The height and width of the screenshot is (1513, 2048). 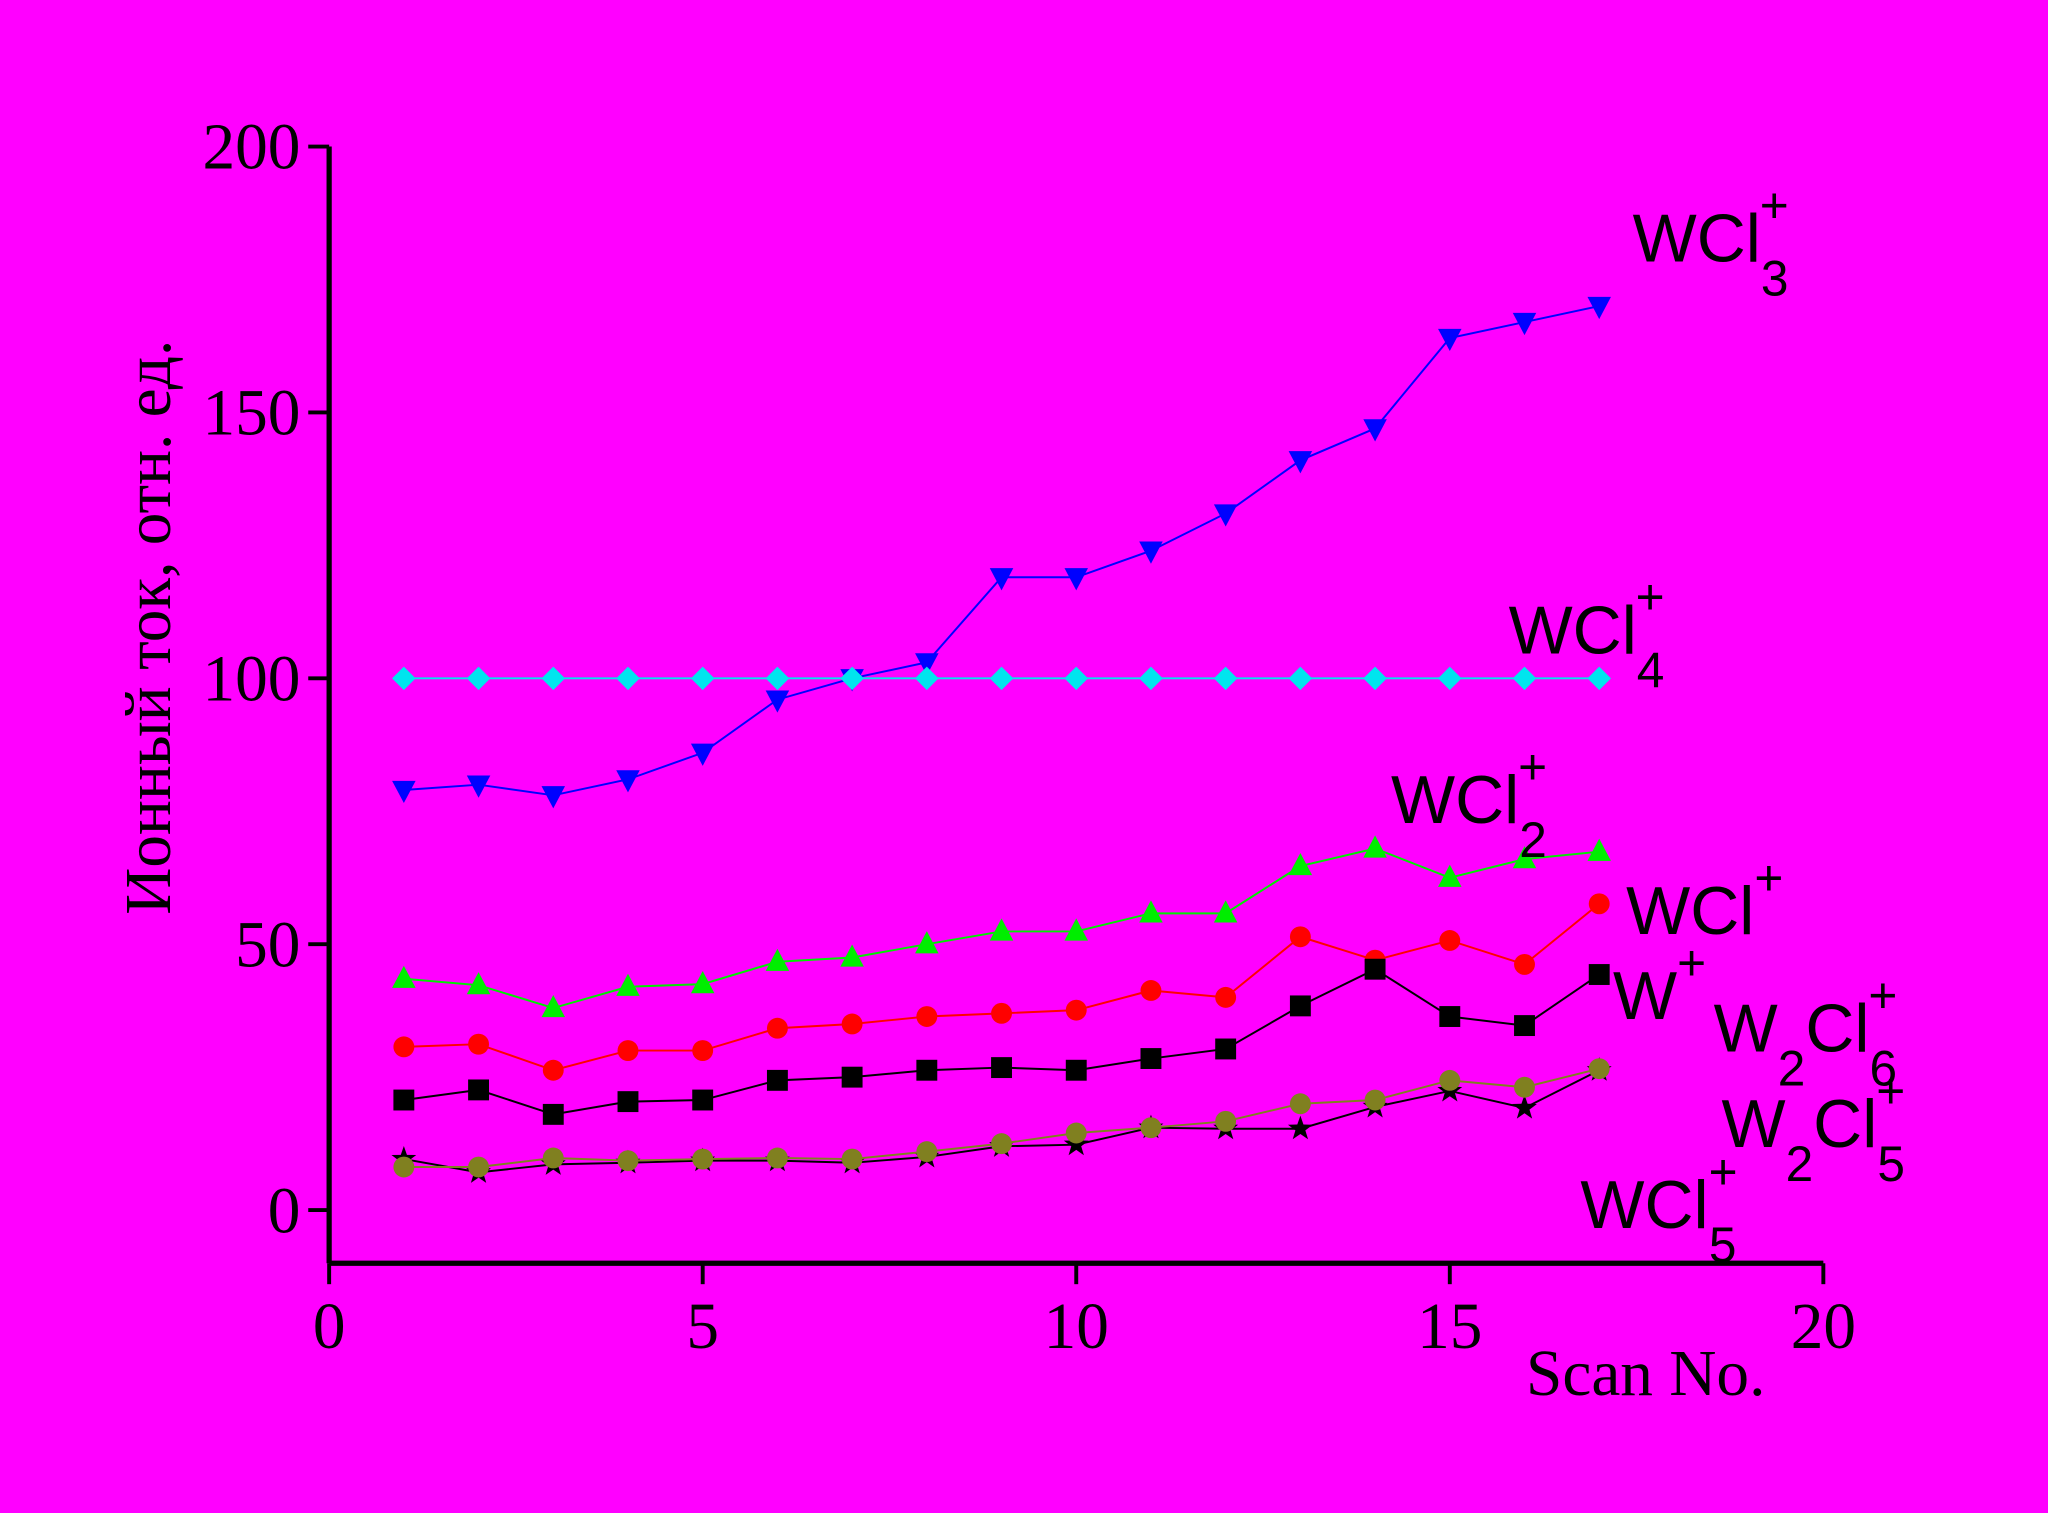 I want to click on x-axis-label: Scan No., so click(x=1645, y=1374).